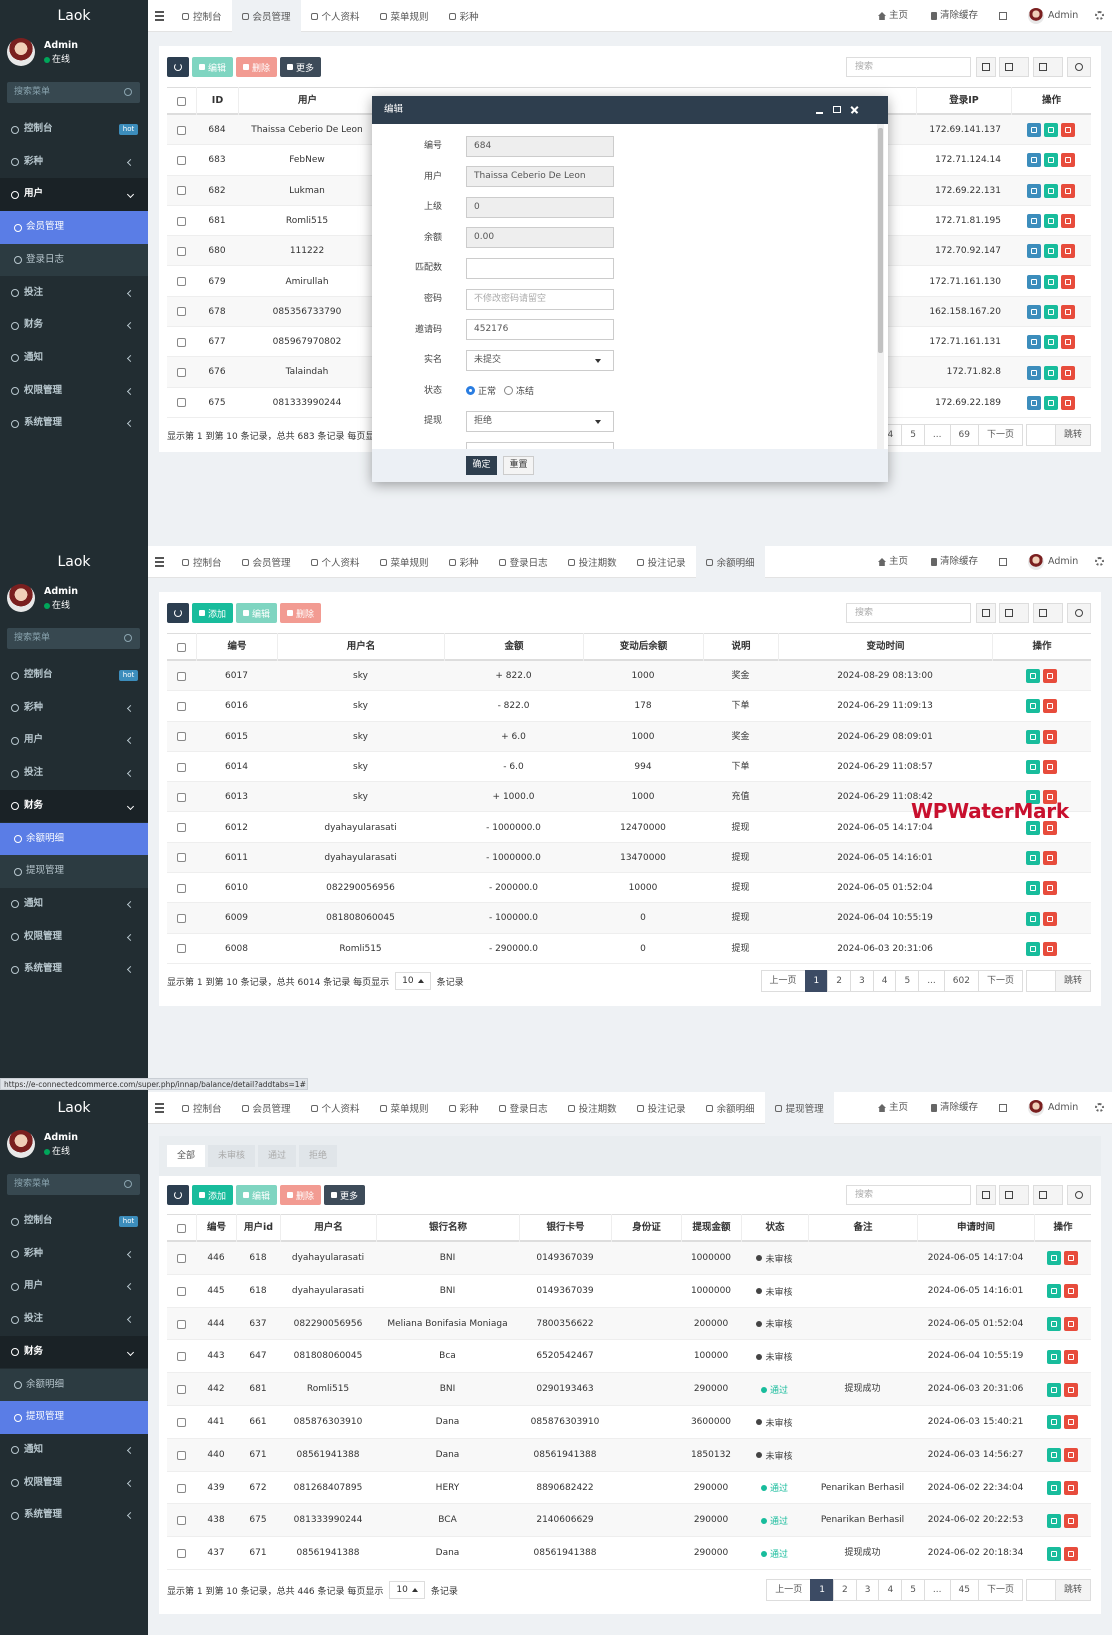 Image resolution: width=1112 pixels, height=1635 pixels. I want to click on modal-minimize, so click(819, 113).